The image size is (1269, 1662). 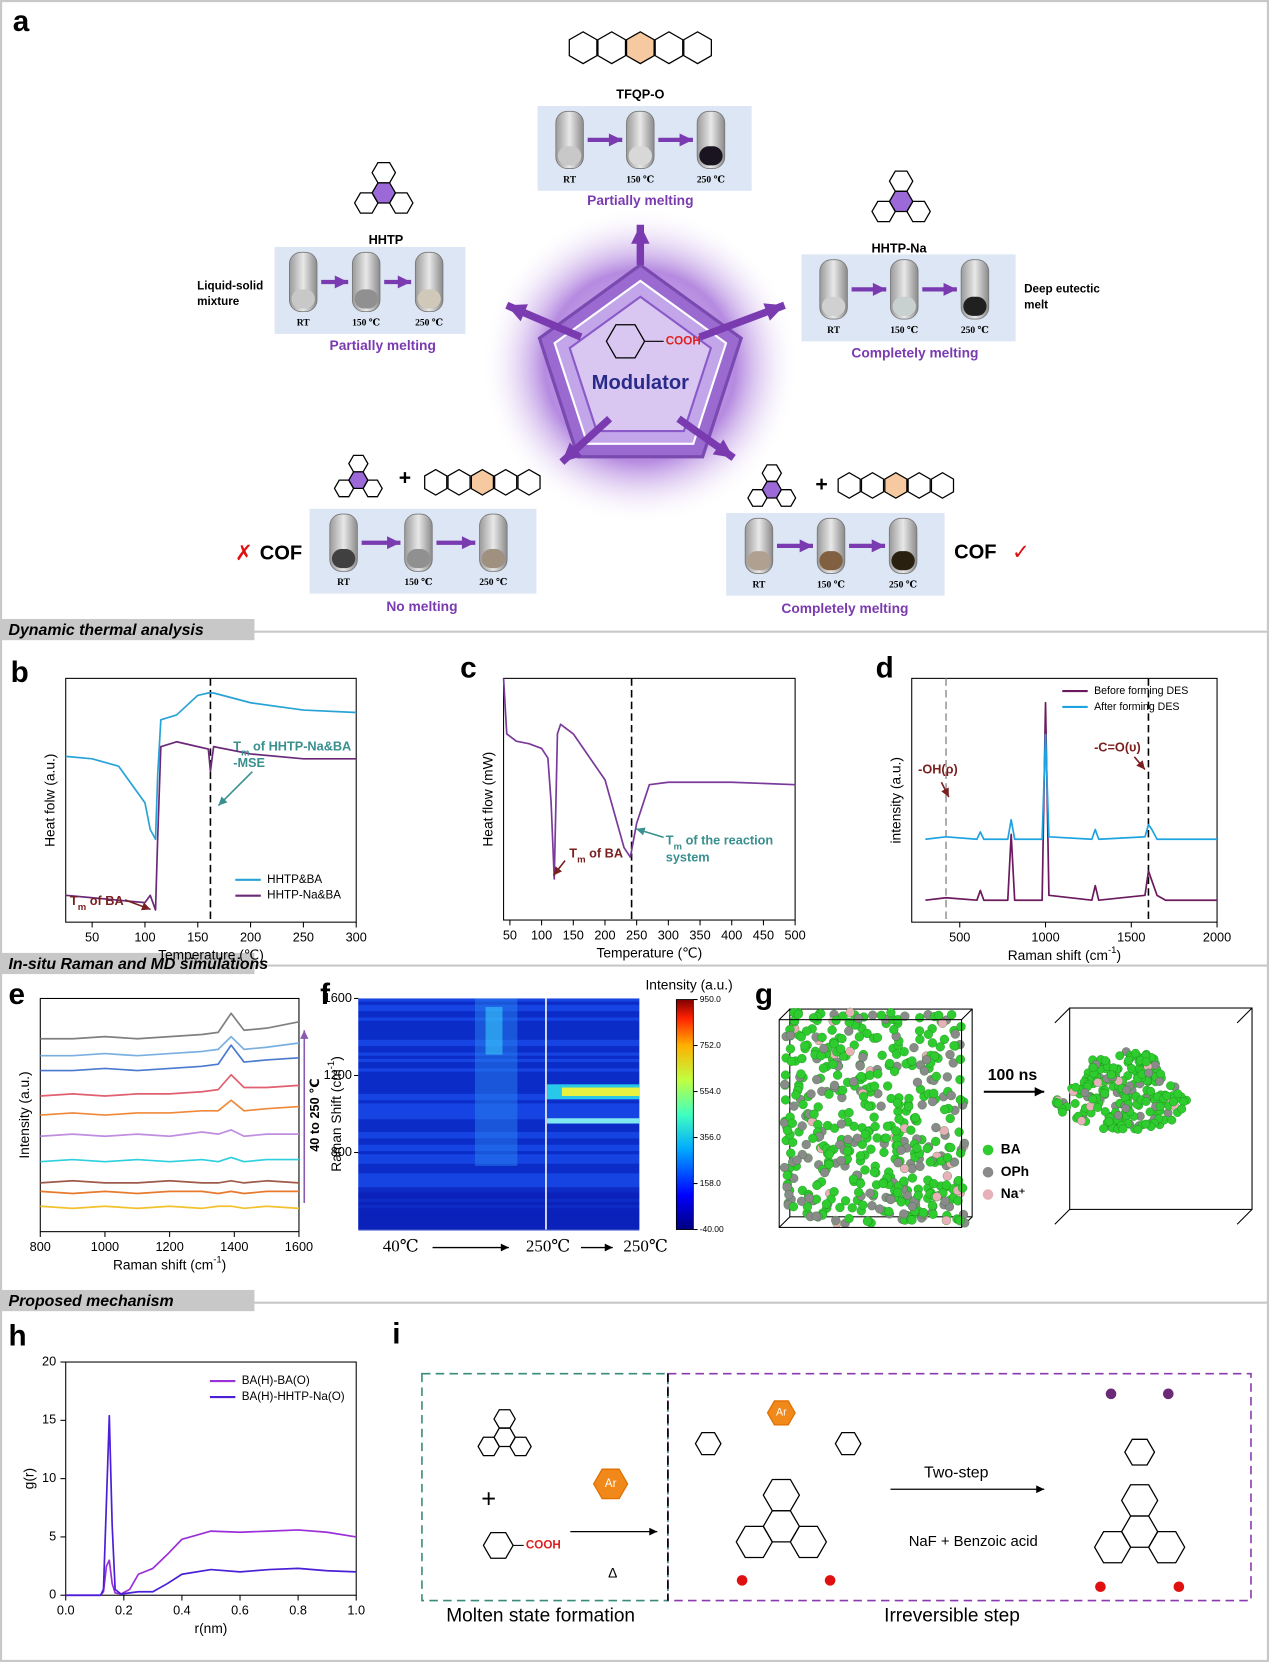 What do you see at coordinates (699, 934) in the screenshot?
I see `x-tick-label: 350` at bounding box center [699, 934].